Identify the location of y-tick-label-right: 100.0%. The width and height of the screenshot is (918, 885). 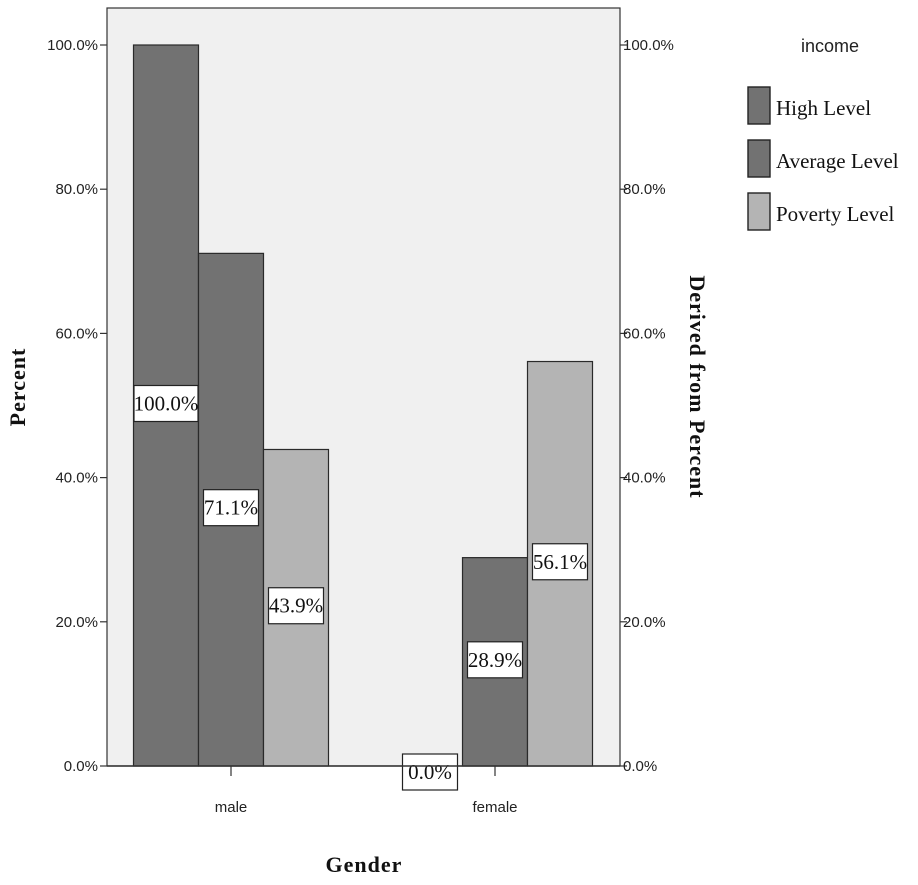
(648, 45).